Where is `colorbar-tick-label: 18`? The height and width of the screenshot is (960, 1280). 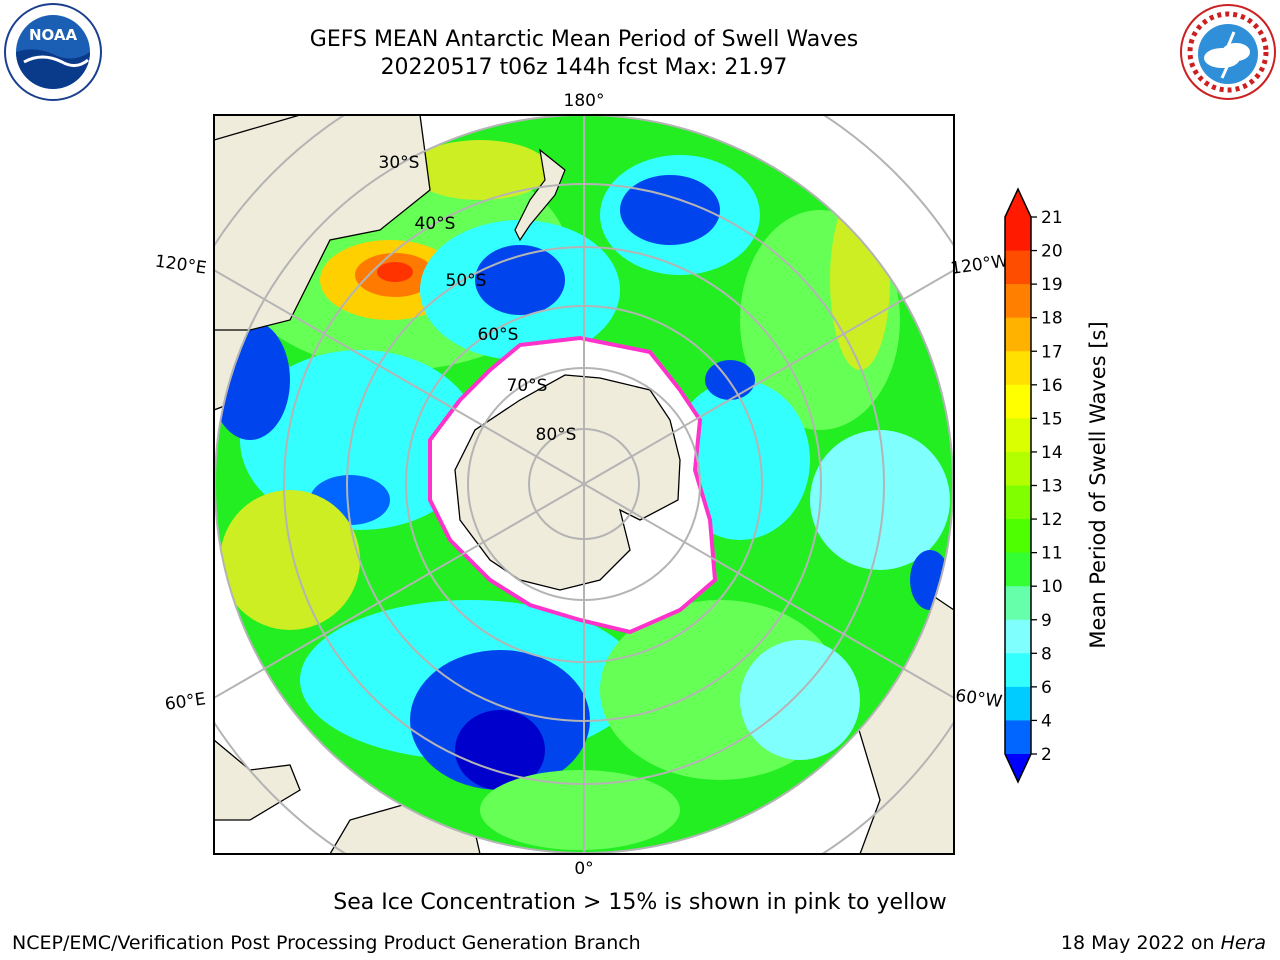 colorbar-tick-label: 18 is located at coordinates (1052, 319).